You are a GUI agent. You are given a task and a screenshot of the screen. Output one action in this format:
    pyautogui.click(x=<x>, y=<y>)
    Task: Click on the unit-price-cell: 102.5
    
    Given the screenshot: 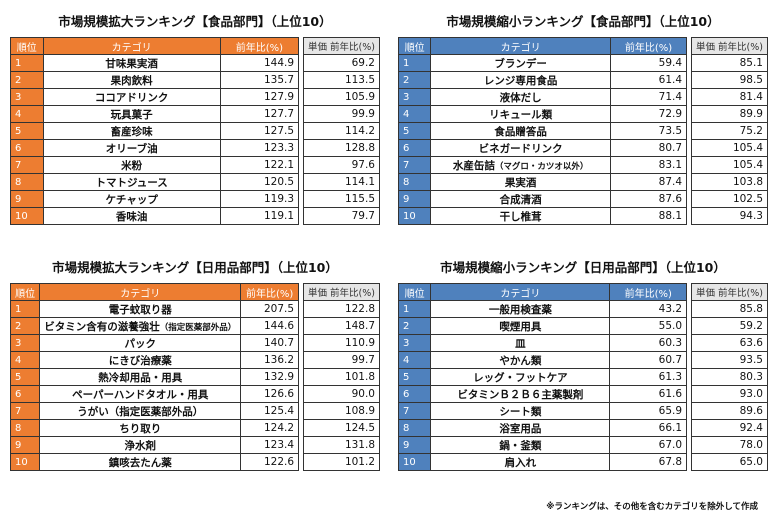 What is the action you would take?
    pyautogui.click(x=729, y=199)
    